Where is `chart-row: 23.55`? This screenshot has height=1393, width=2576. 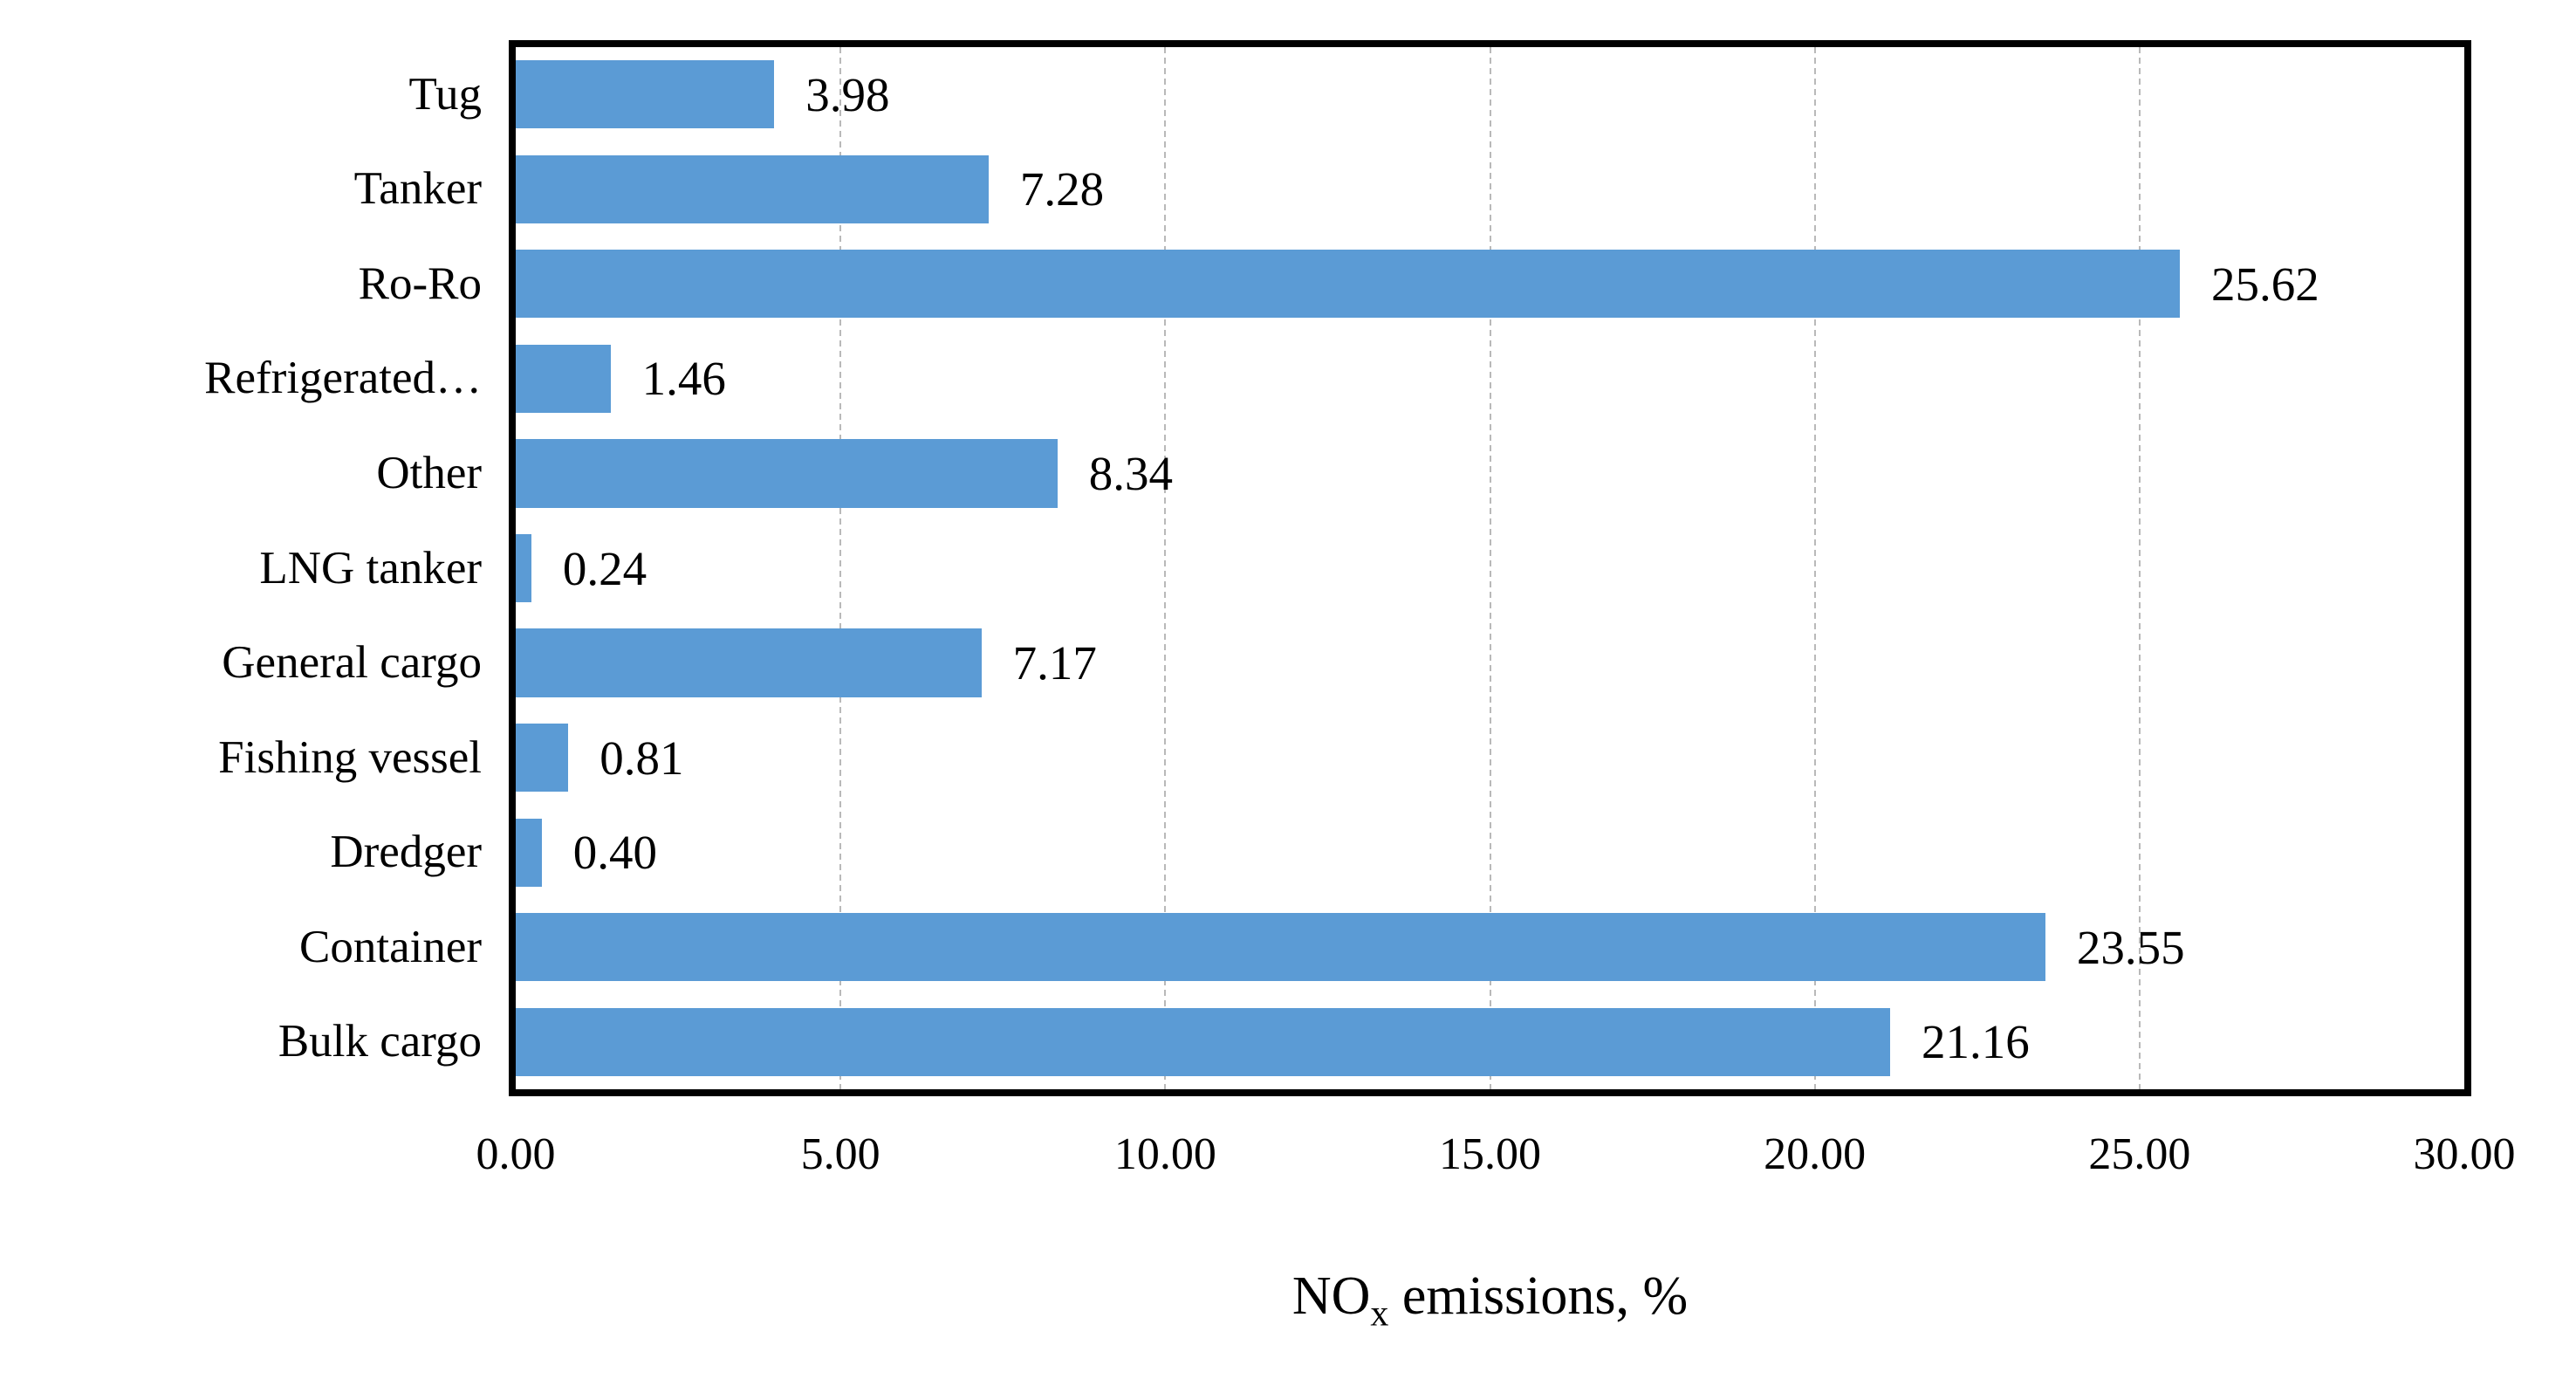
chart-row: 23.55 is located at coordinates (1490, 948).